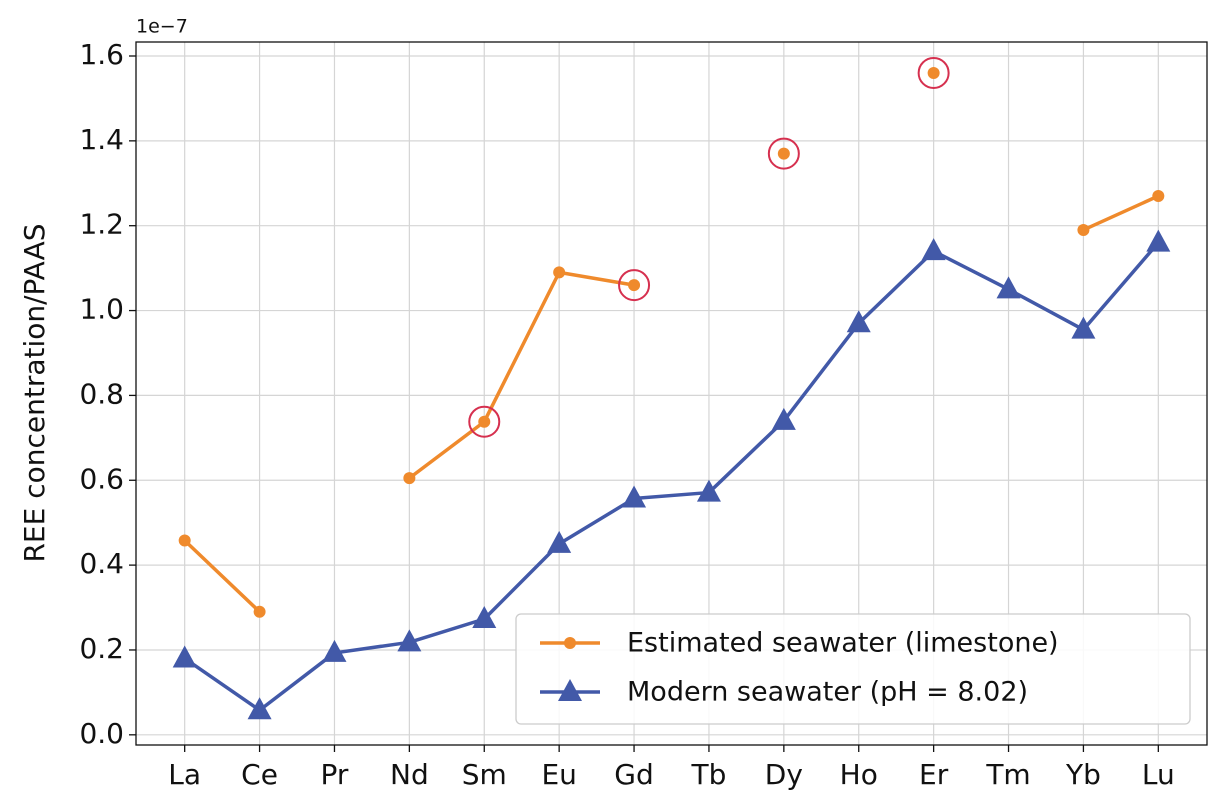 This screenshot has width=1224, height=811. Describe the element at coordinates (1158, 774) in the screenshot. I see `x-tick-label: Lu` at that location.